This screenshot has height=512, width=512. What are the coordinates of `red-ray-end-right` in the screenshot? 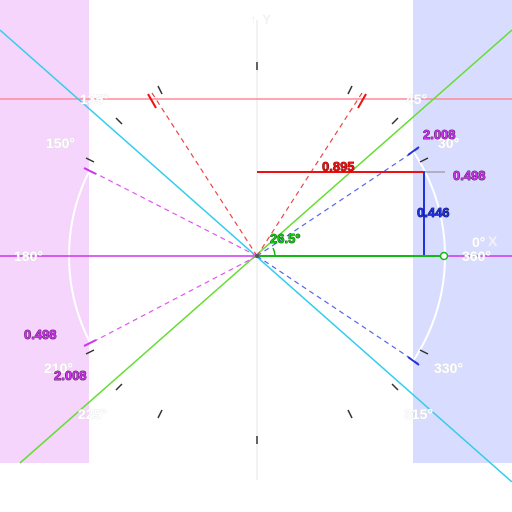 It's located at (362, 101).